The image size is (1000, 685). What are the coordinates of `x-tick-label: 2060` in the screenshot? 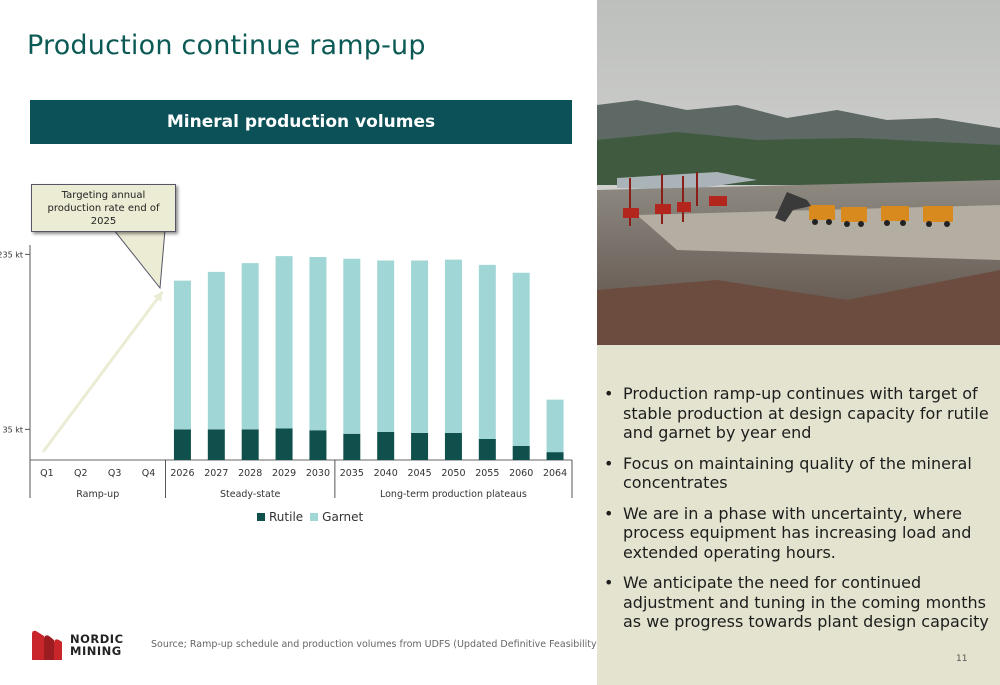 It's located at (521, 473).